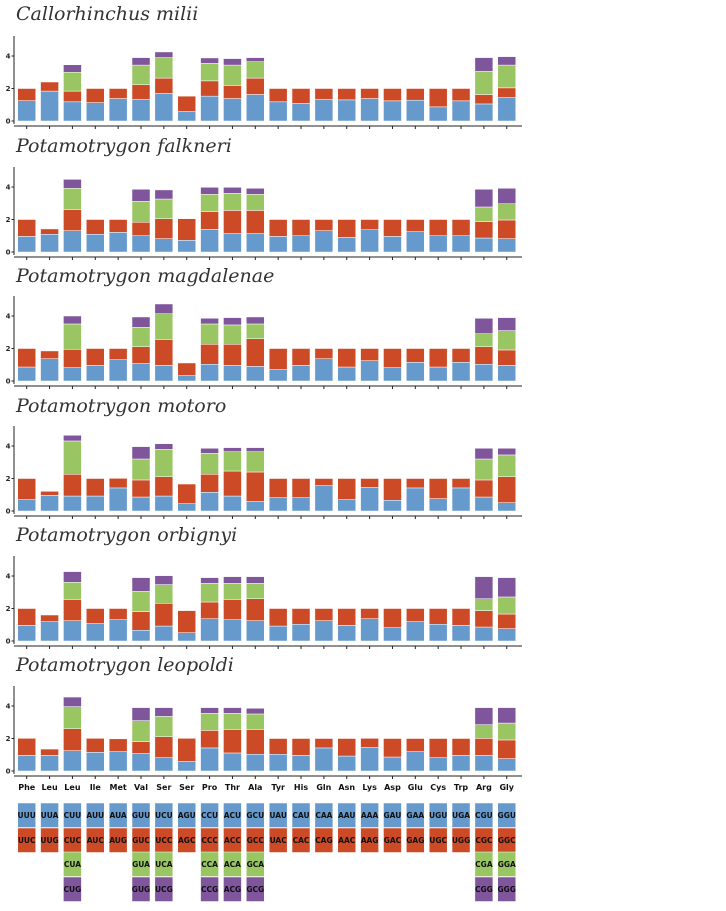  Describe the element at coordinates (324, 759) in the screenshot. I see `bar-segment-caa` at that location.